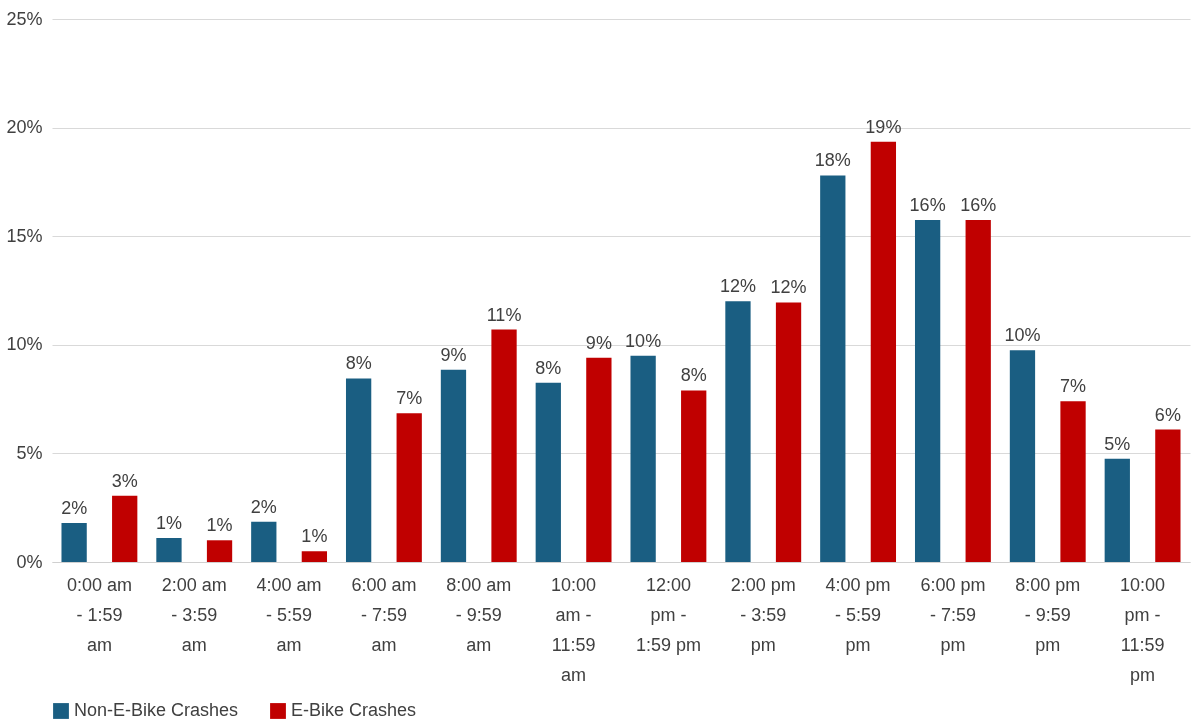  I want to click on data-label: 6%, so click(1167, 414).